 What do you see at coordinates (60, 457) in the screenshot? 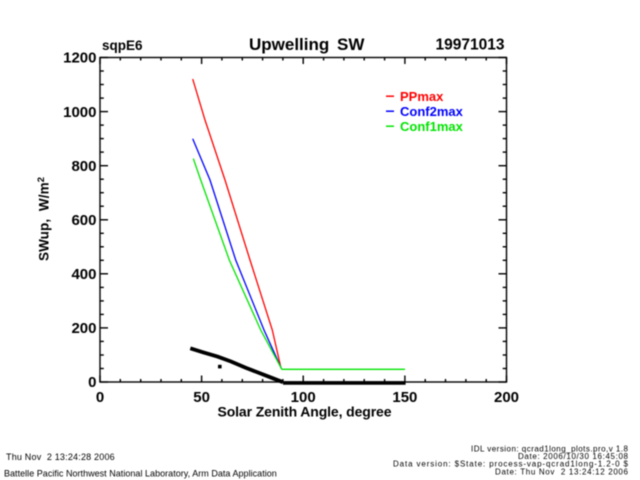
I see `svg-text: Thu Nov 2 13:24:28 2006` at bounding box center [60, 457].